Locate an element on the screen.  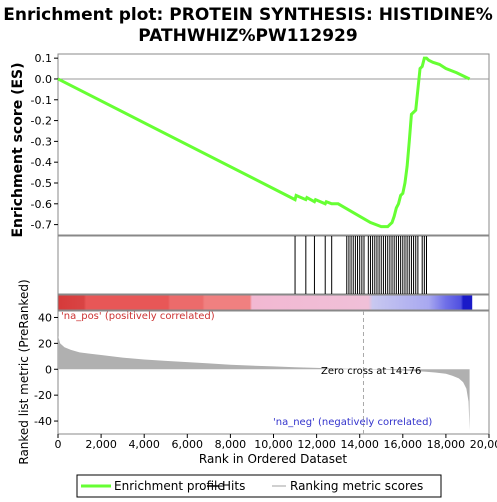
positive-correlation-annotation: 'na_pos' (positively correlated) is located at coordinates (138, 316).